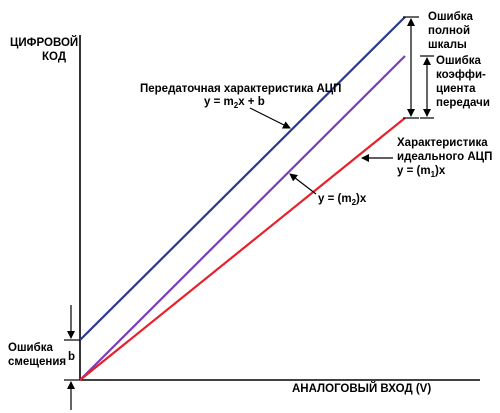 Image resolution: width=500 pixels, height=413 pixels. Describe the element at coordinates (447, 45) in the screenshot. I see `full-scale-error-line3: шкалы` at that location.